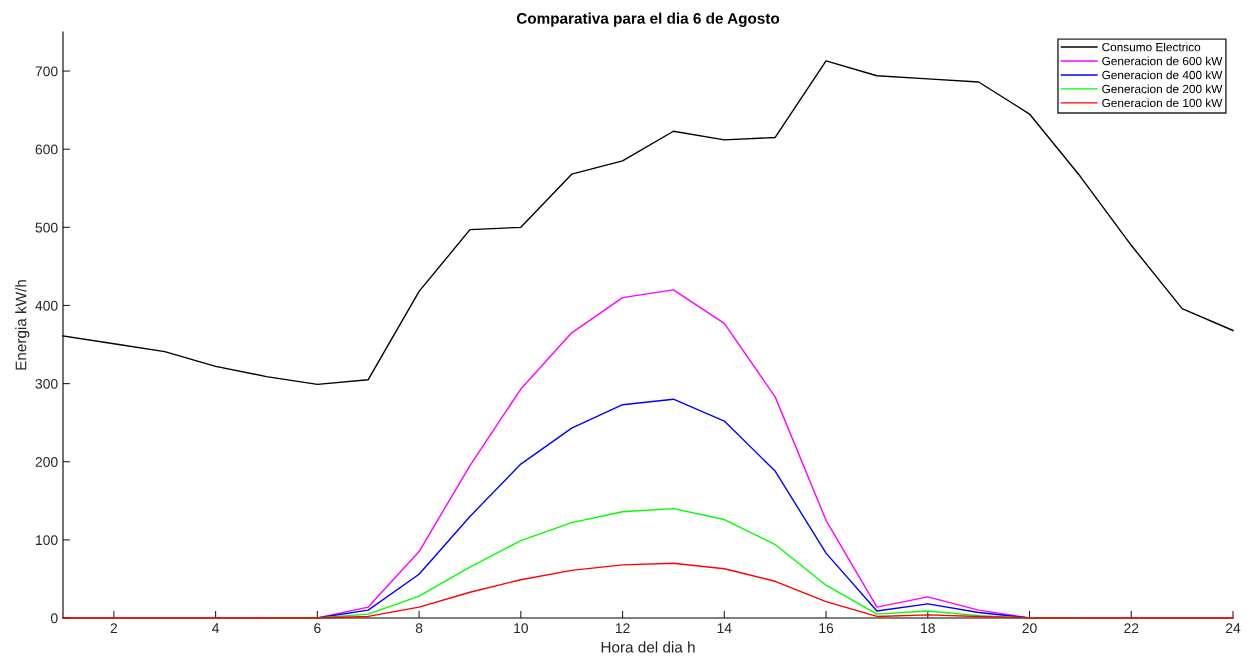 This screenshot has width=1251, height=664. I want to click on x-tick-label: 4, so click(216, 628).